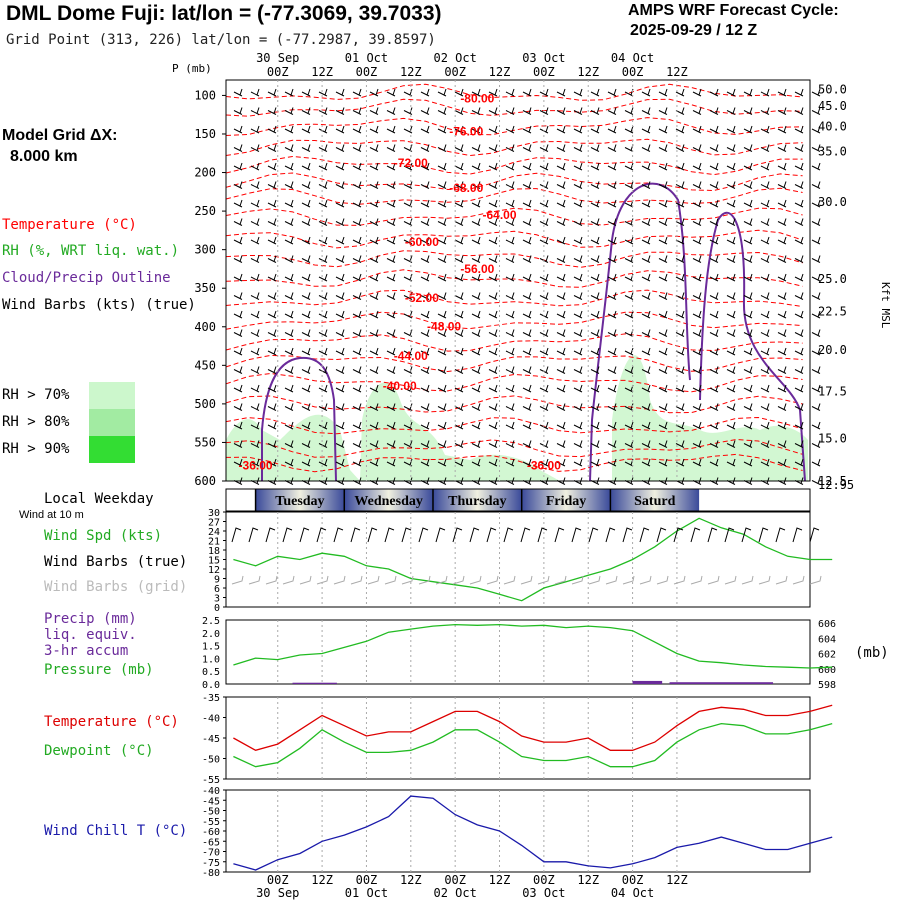  Describe the element at coordinates (205, 250) in the screenshot. I see `pressure-tick-300: 300` at that location.